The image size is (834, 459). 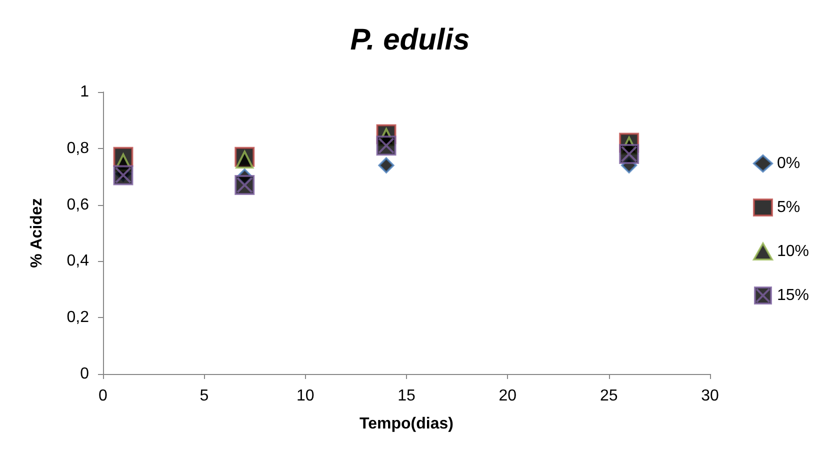 I want to click on x-tick-label: 5, so click(x=204, y=396).